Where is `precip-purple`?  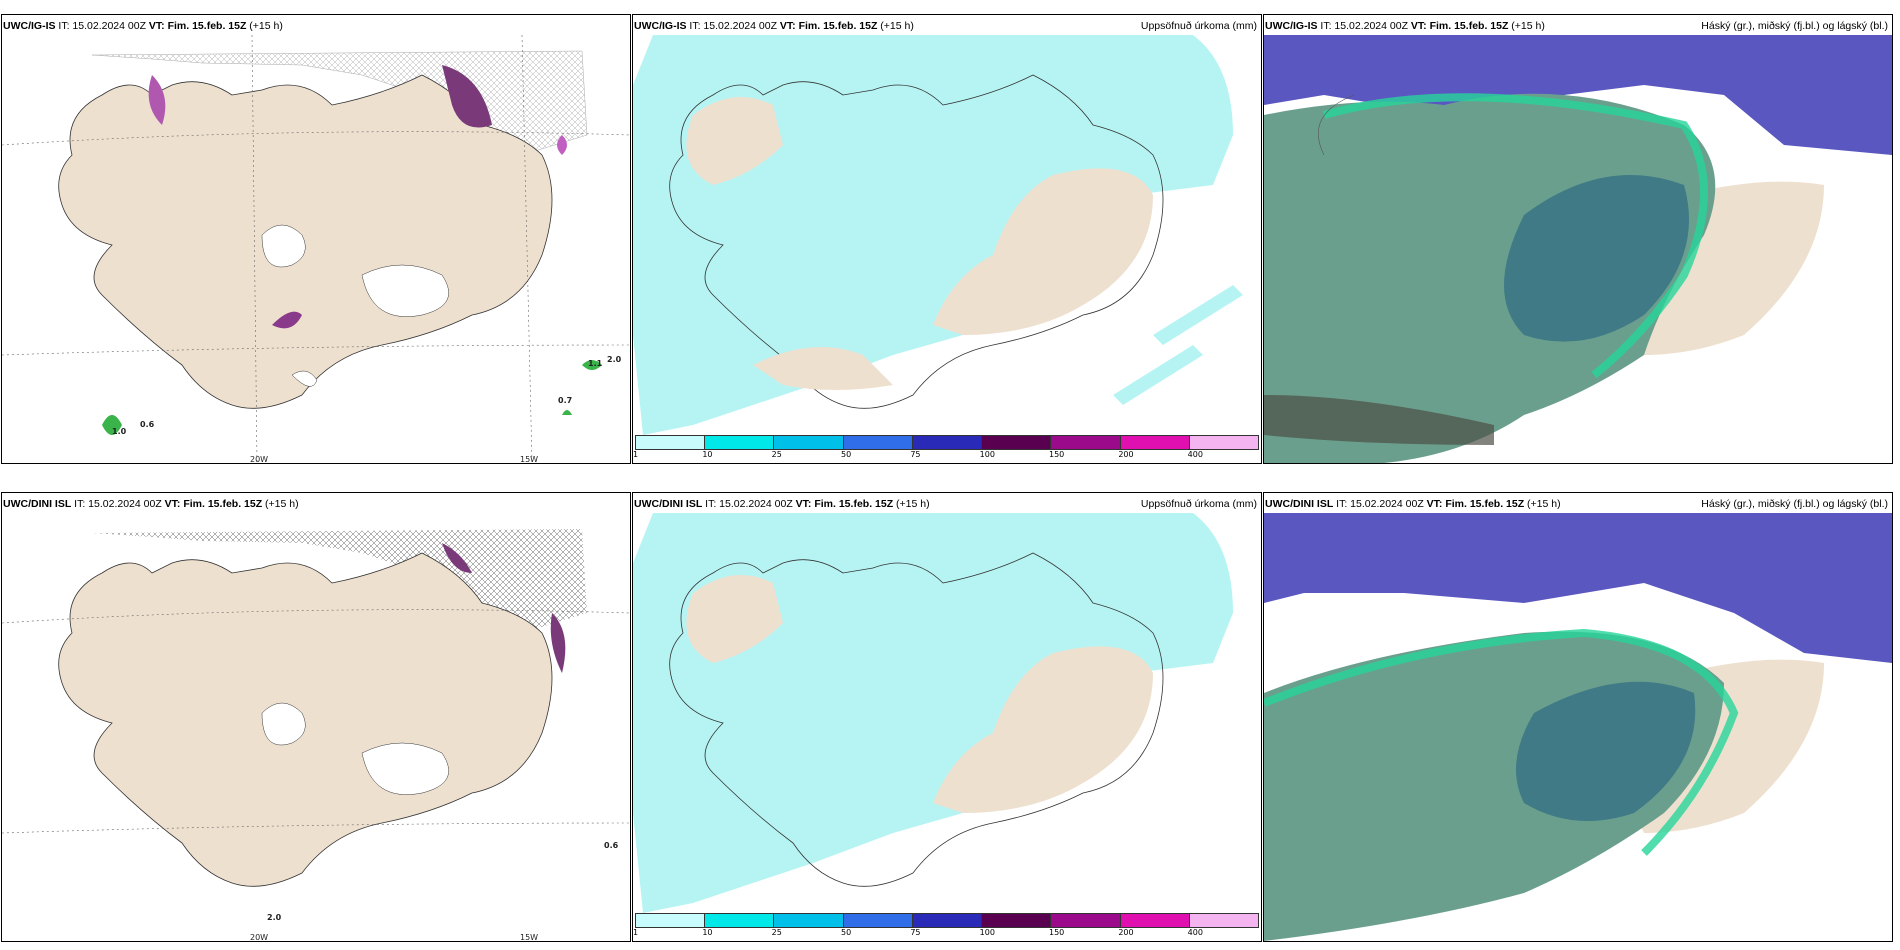
precip-purple is located at coordinates (357, 197).